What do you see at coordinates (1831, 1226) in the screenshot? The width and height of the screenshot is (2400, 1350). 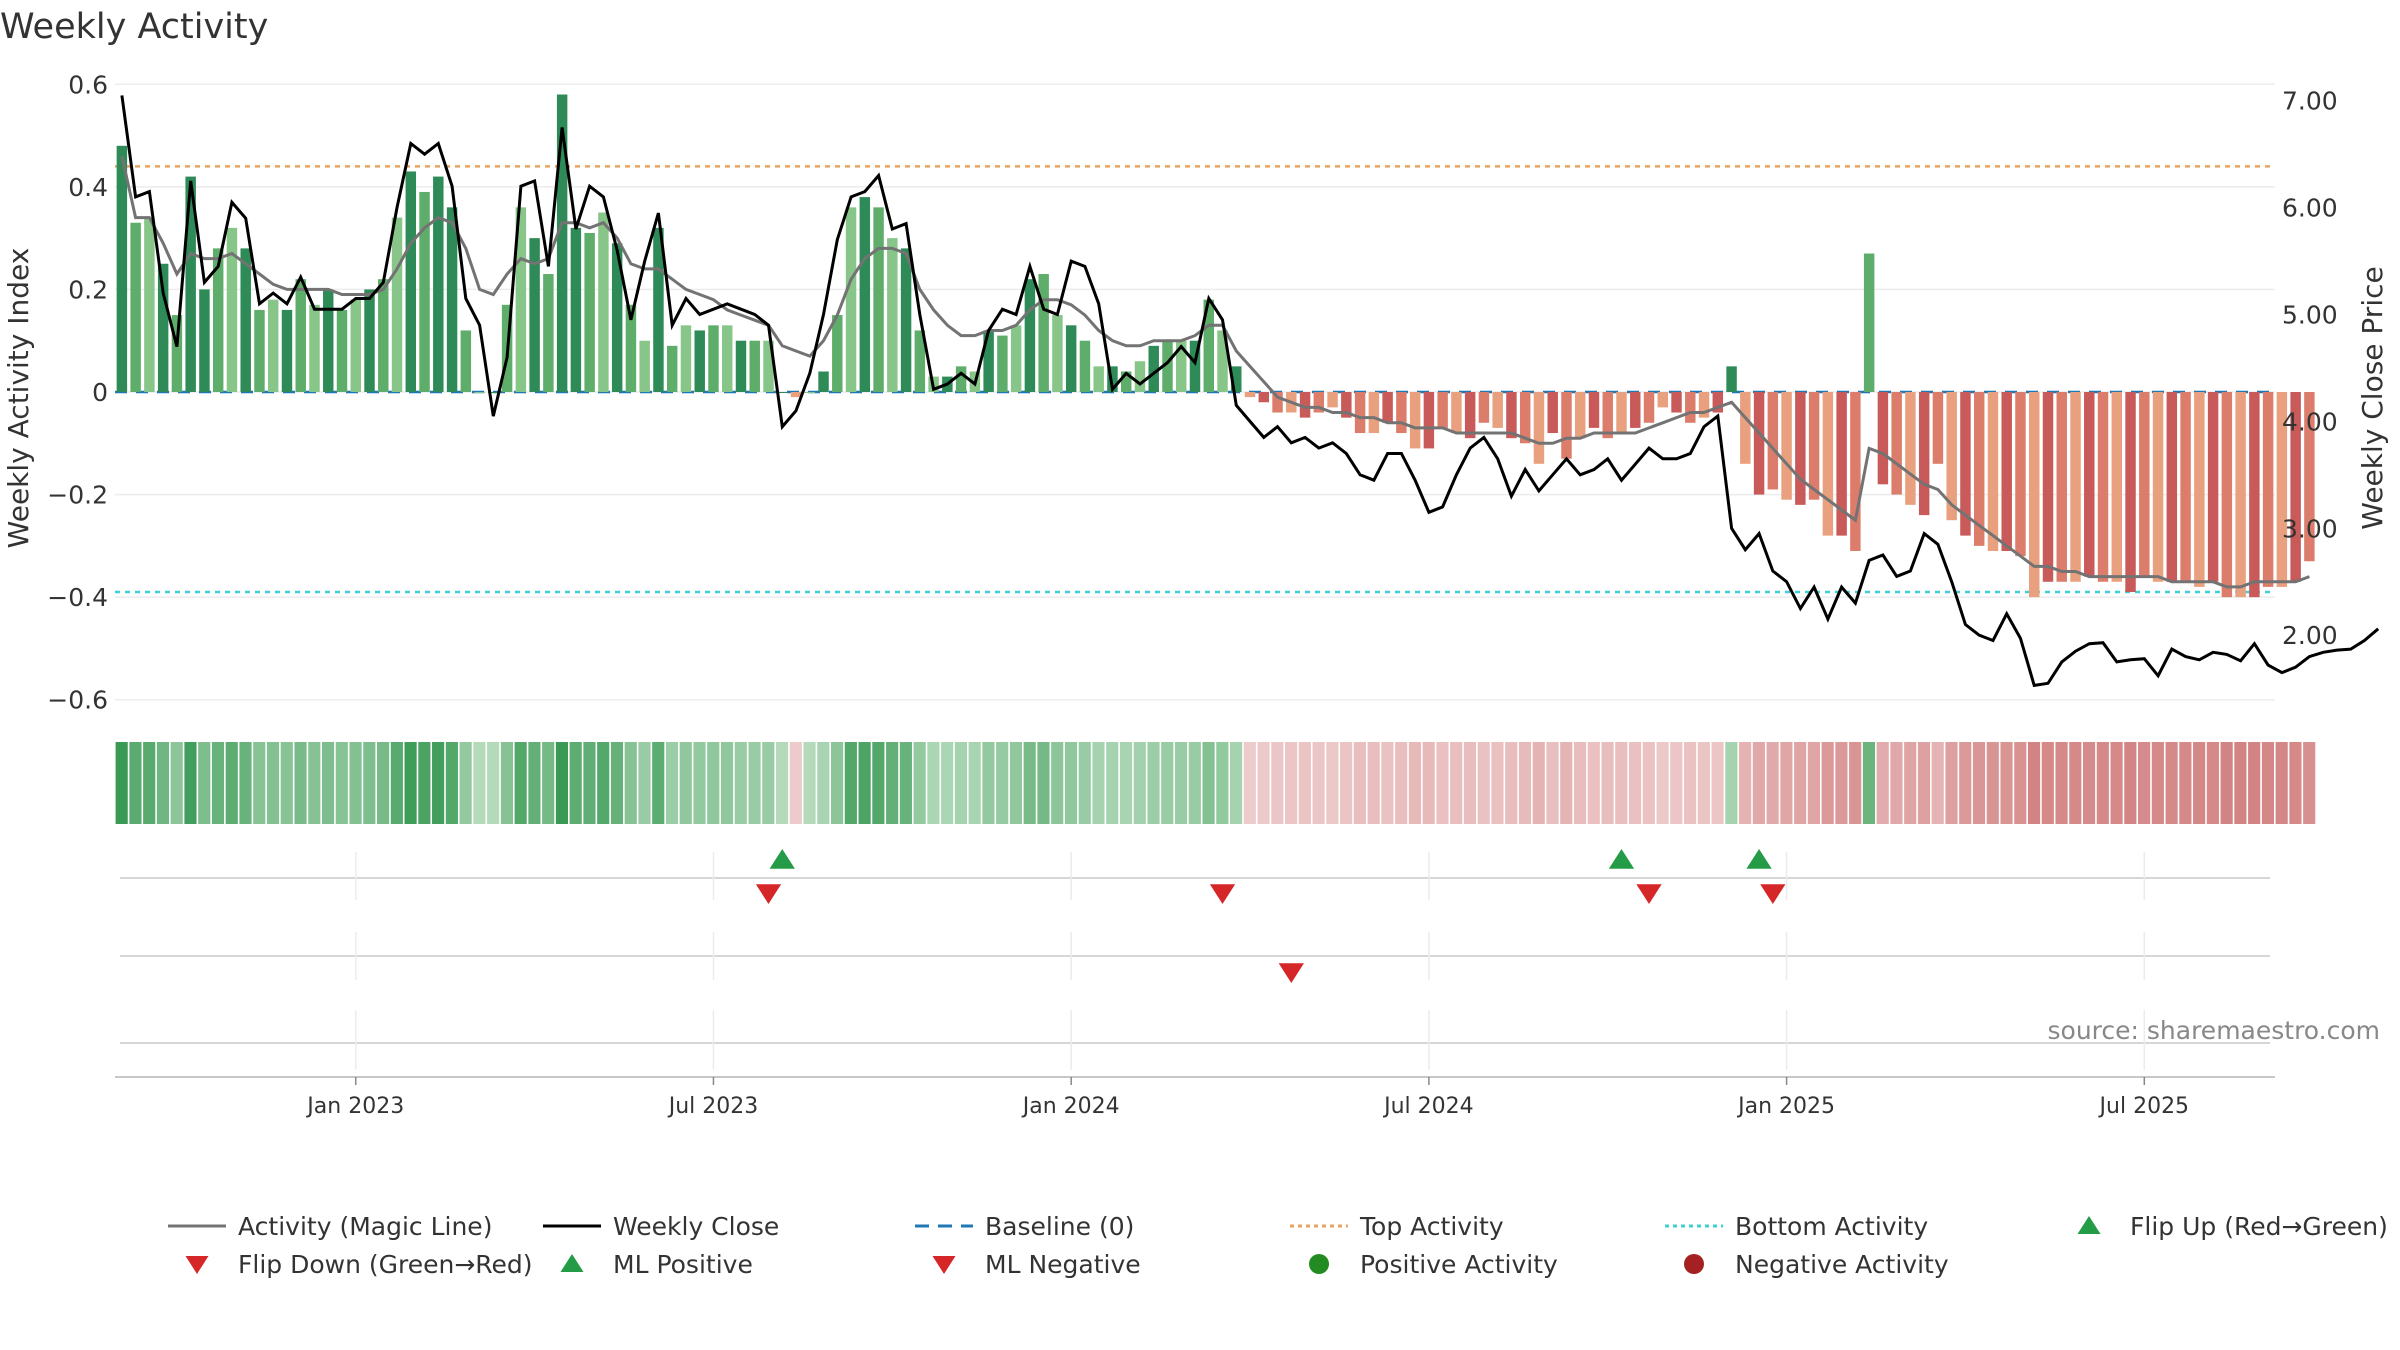 I see `legend-label-4: Bottom Activity` at bounding box center [1831, 1226].